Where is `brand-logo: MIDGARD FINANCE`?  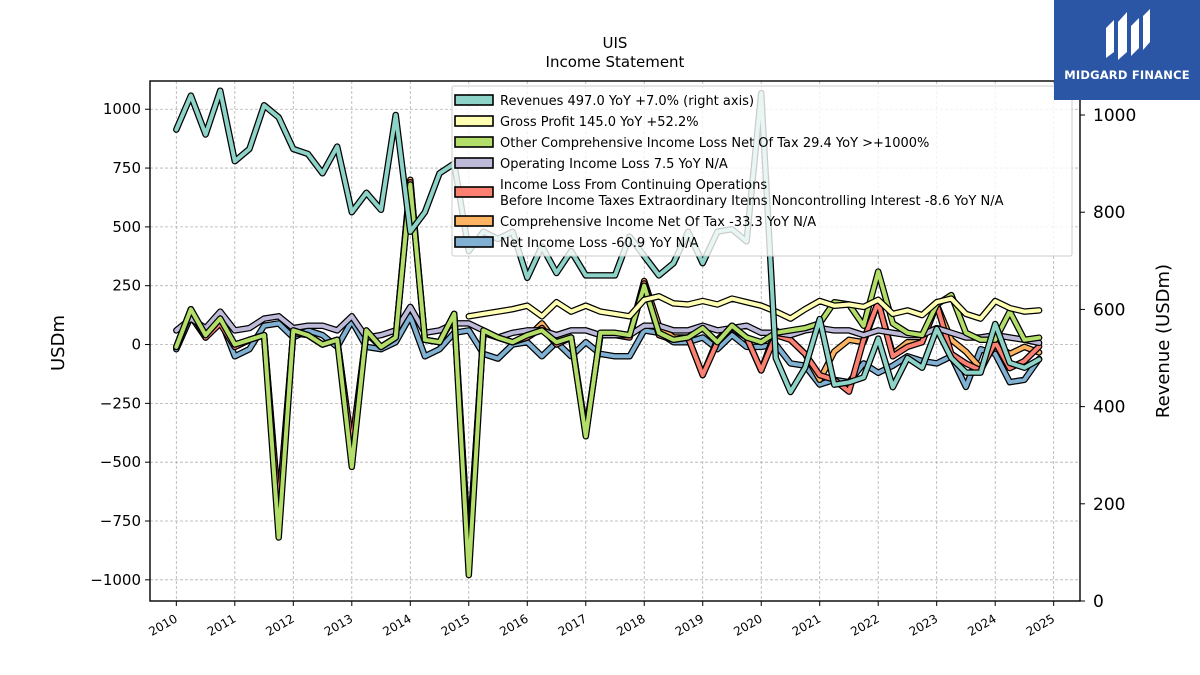
brand-logo: MIDGARD FINANCE is located at coordinates (1127, 50).